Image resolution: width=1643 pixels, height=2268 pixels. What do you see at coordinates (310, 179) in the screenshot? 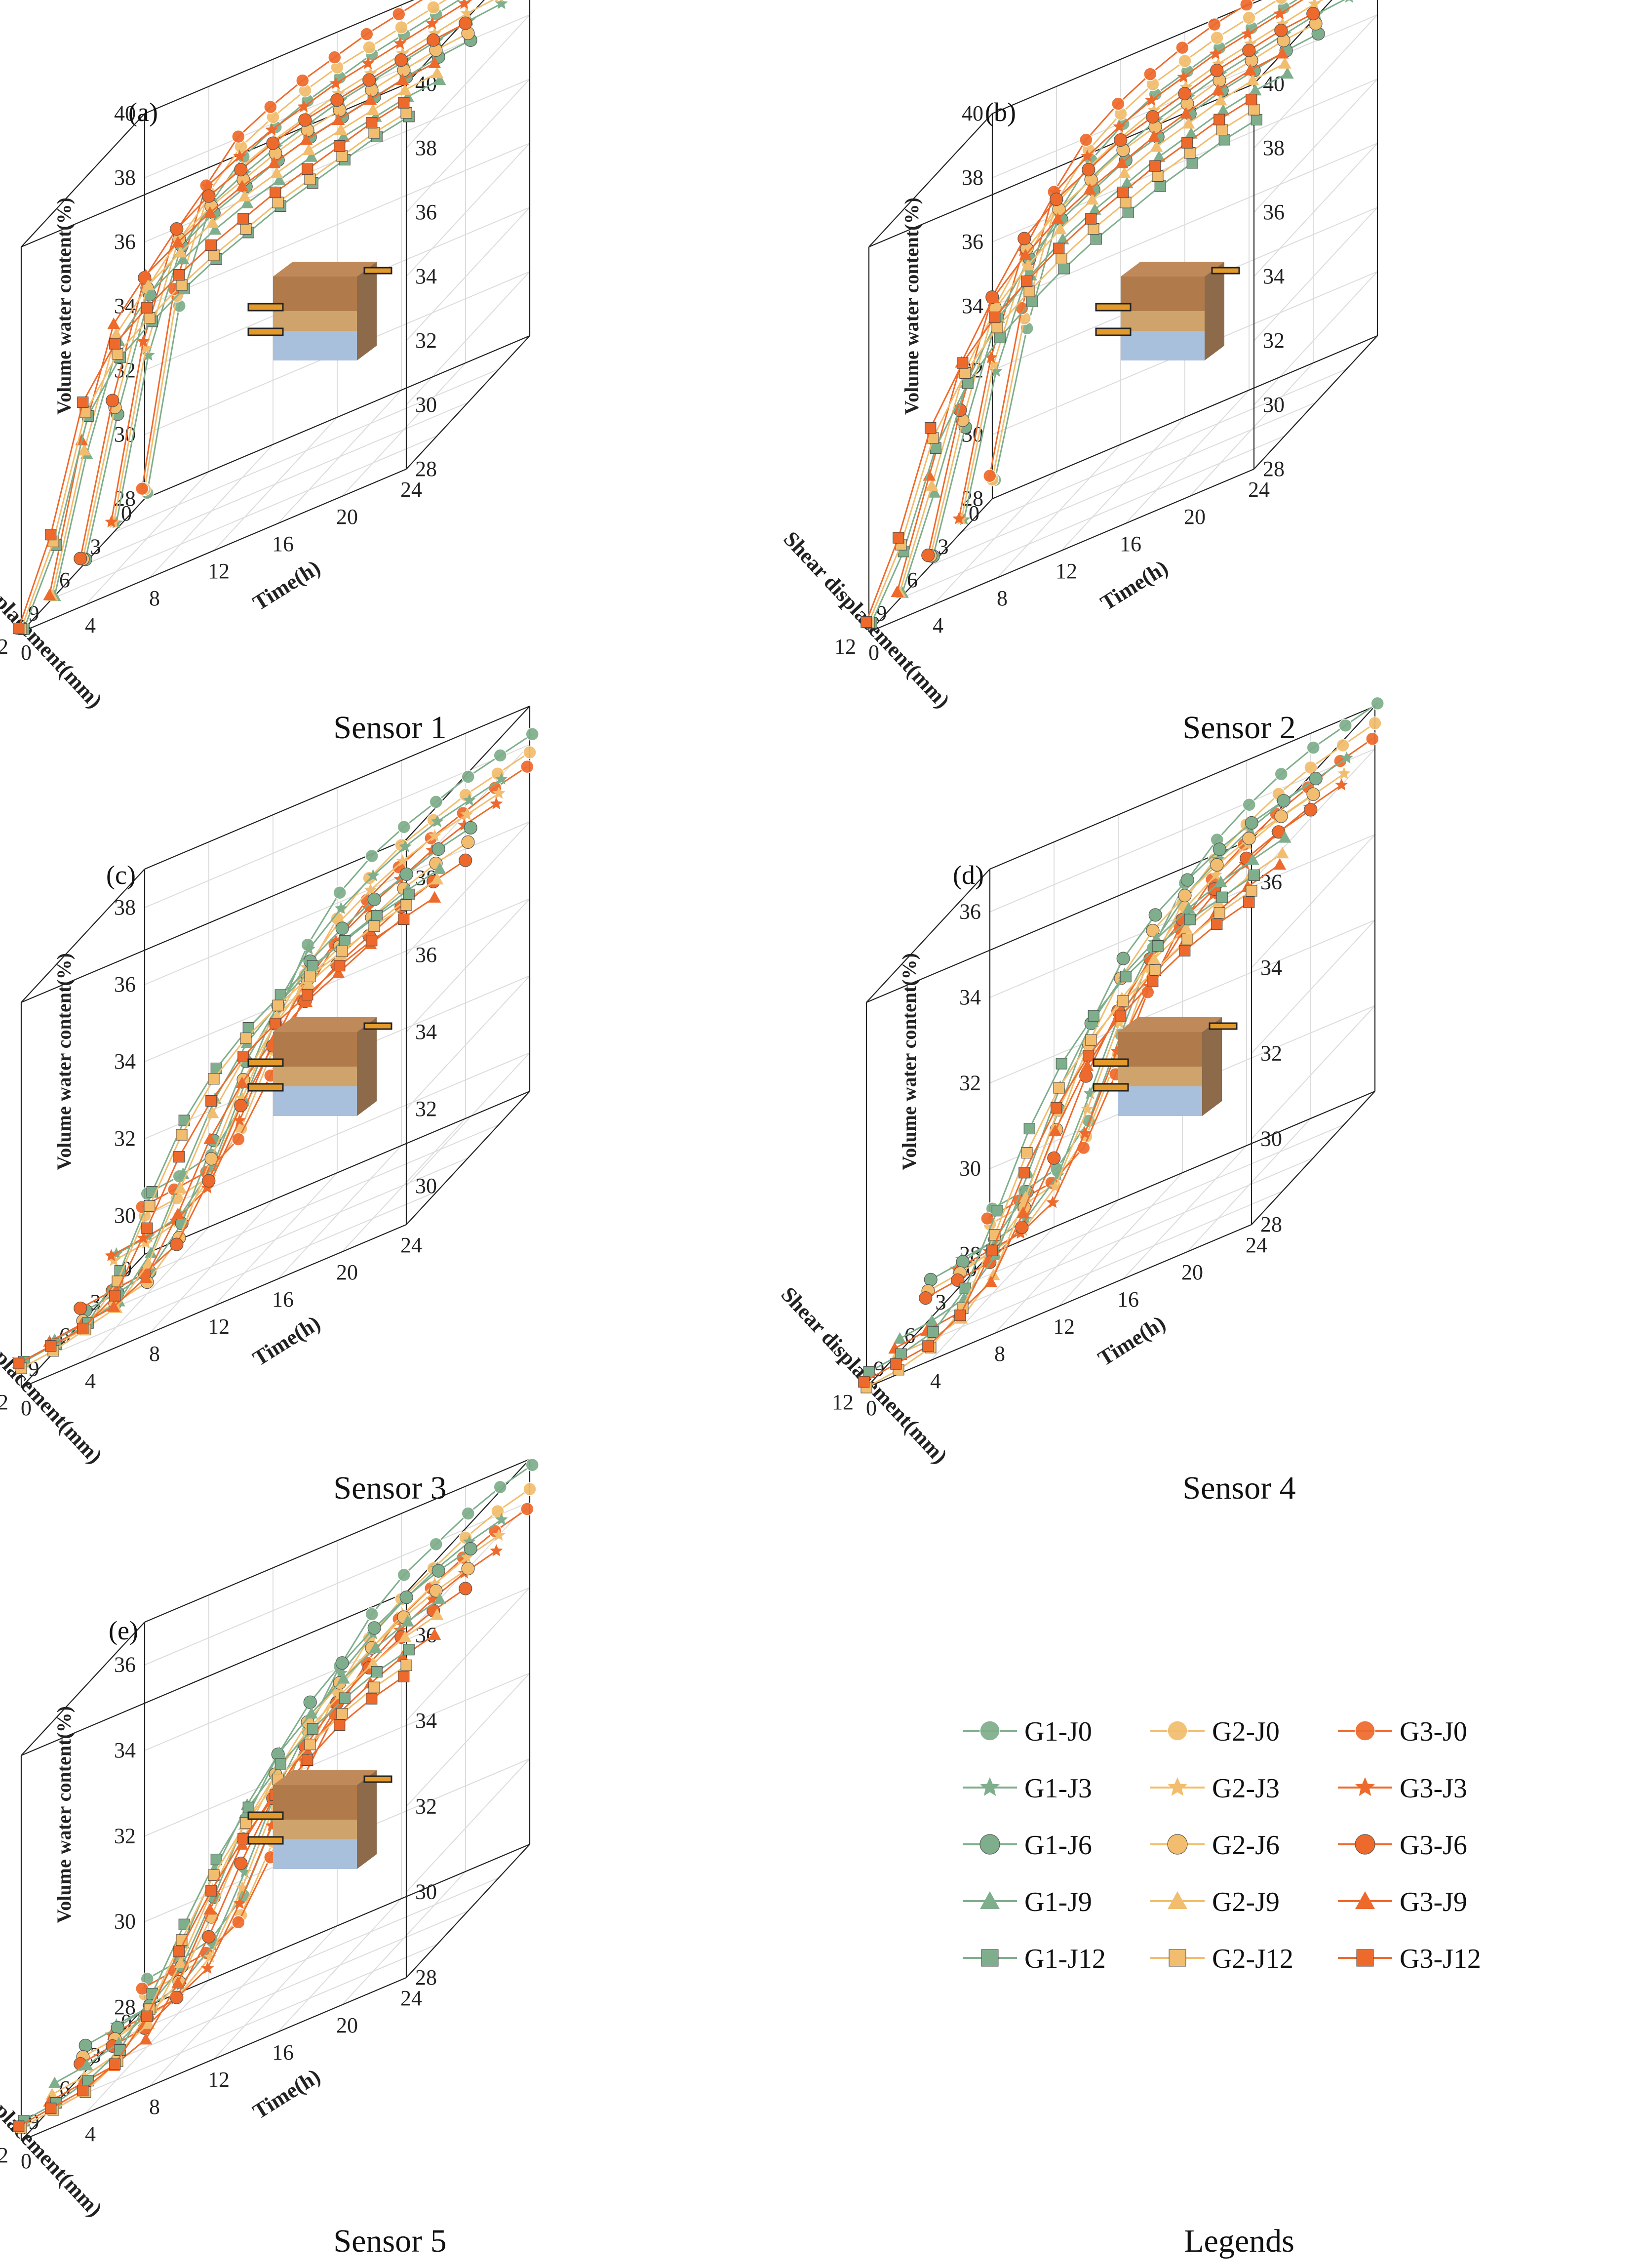
I see `point-G2-J12-a` at bounding box center [310, 179].